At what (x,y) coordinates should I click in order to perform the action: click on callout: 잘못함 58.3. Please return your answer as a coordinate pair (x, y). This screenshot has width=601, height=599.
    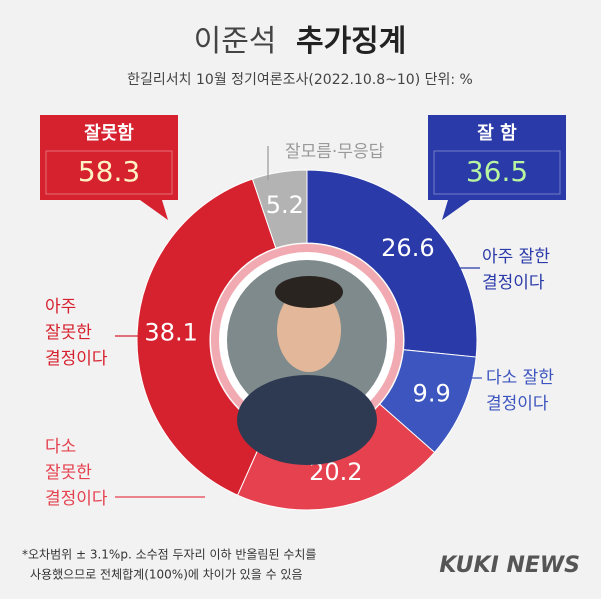
    Looking at the image, I should click on (109, 167).